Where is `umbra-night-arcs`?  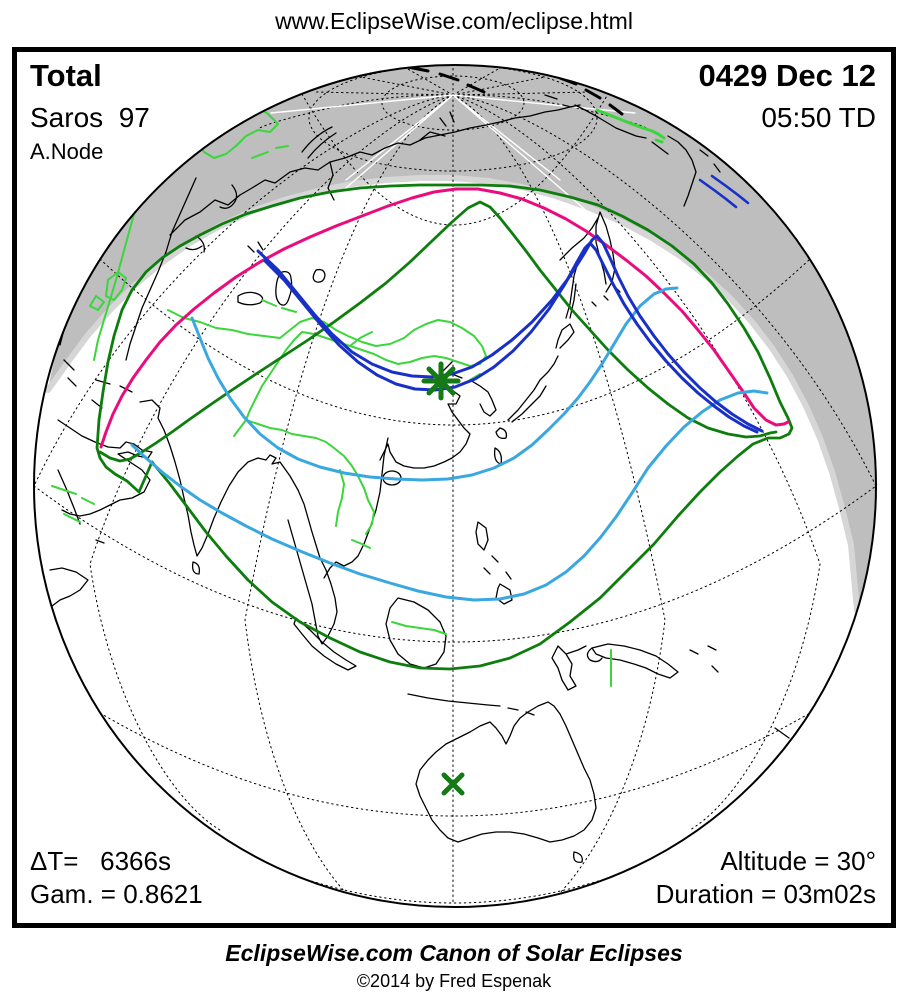
umbra-night-arcs is located at coordinates (724, 191).